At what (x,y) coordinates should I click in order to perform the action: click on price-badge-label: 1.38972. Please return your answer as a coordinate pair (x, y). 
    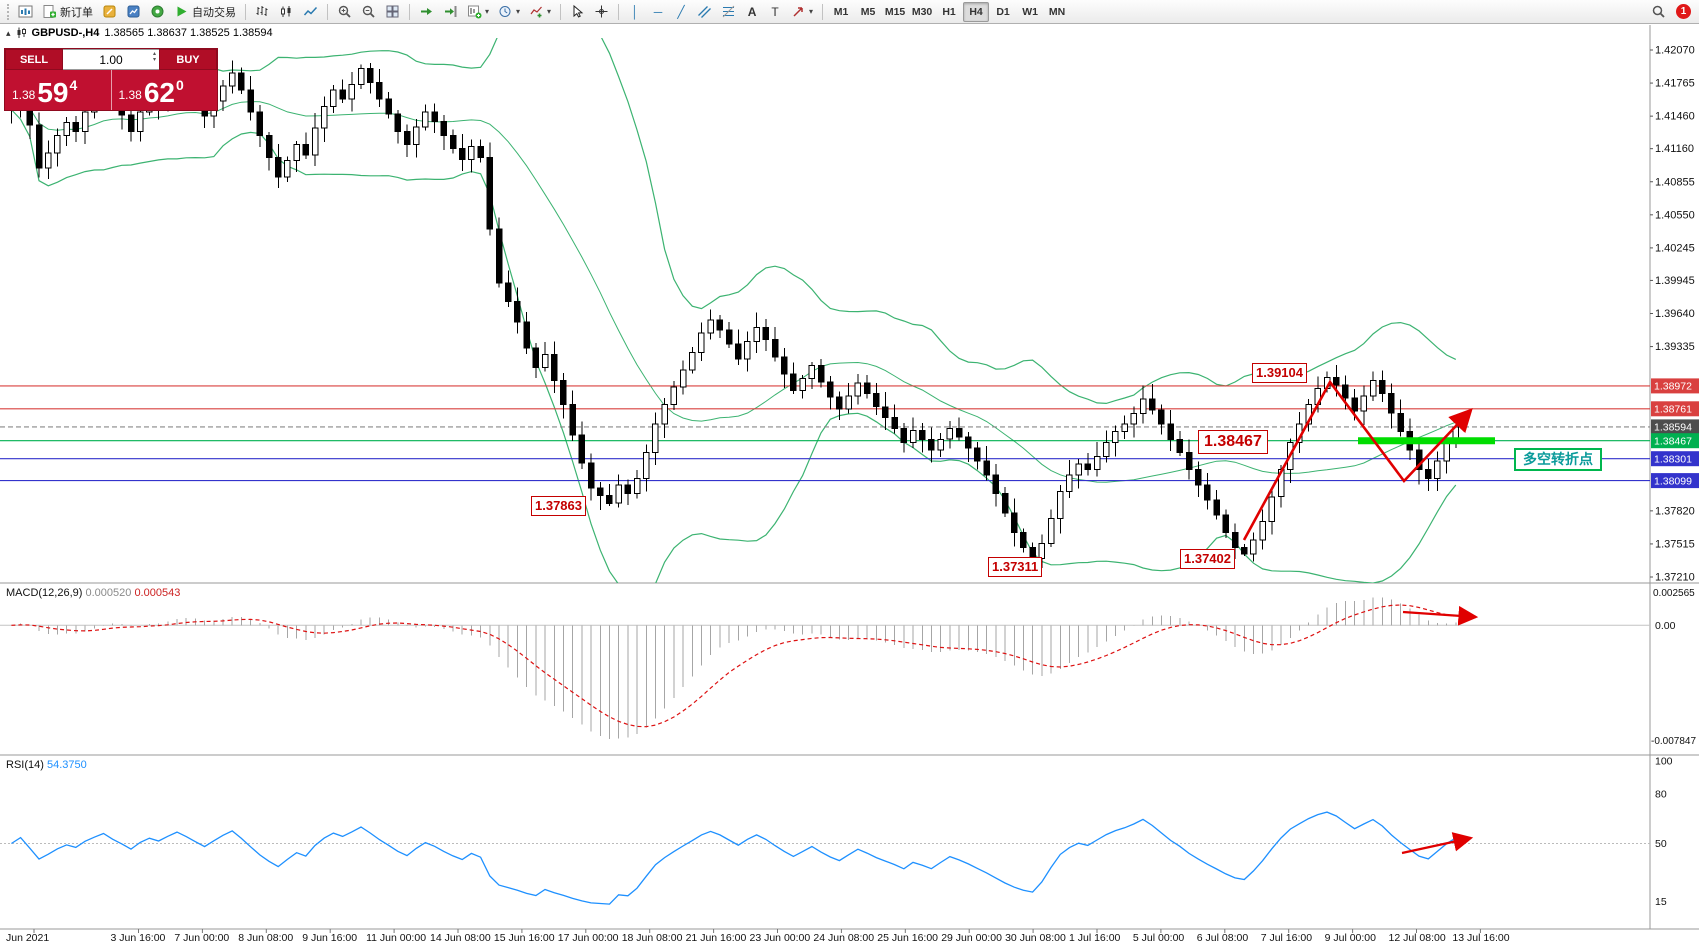
    Looking at the image, I should click on (1673, 387).